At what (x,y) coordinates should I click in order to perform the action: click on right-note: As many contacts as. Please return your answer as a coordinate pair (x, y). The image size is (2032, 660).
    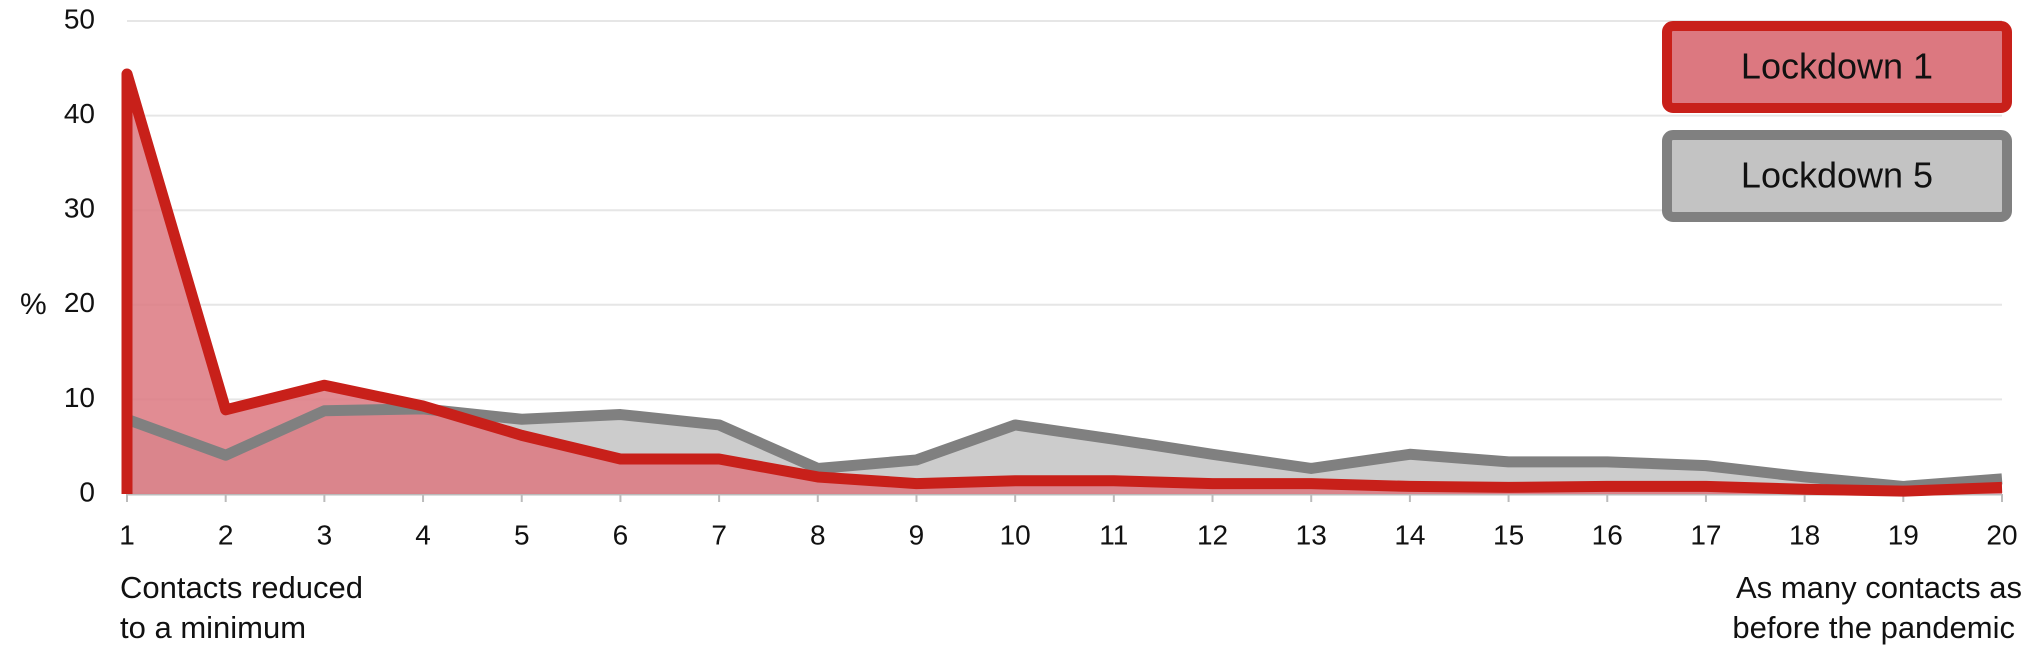
    Looking at the image, I should click on (1879, 587).